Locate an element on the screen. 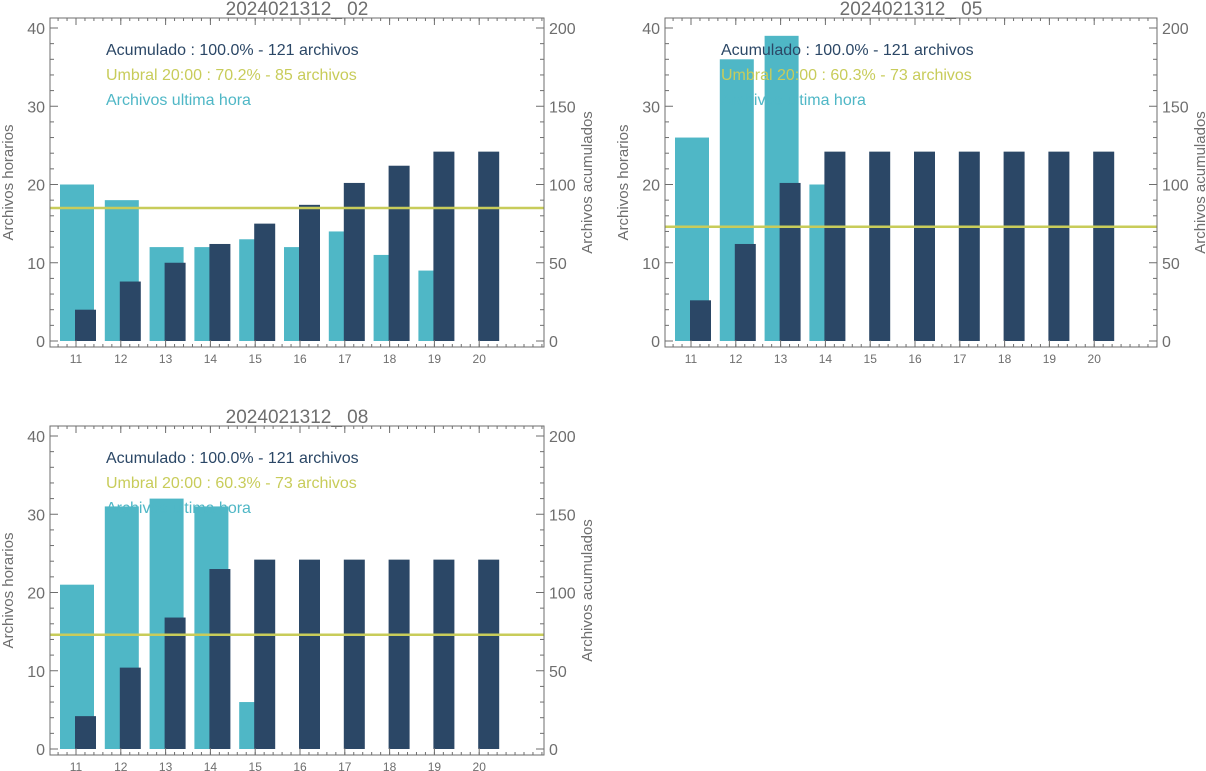 This screenshot has width=1206, height=771. legend-entry-threshold: Umbral 20:00 : 60.3% - 73 archivos is located at coordinates (846, 75).